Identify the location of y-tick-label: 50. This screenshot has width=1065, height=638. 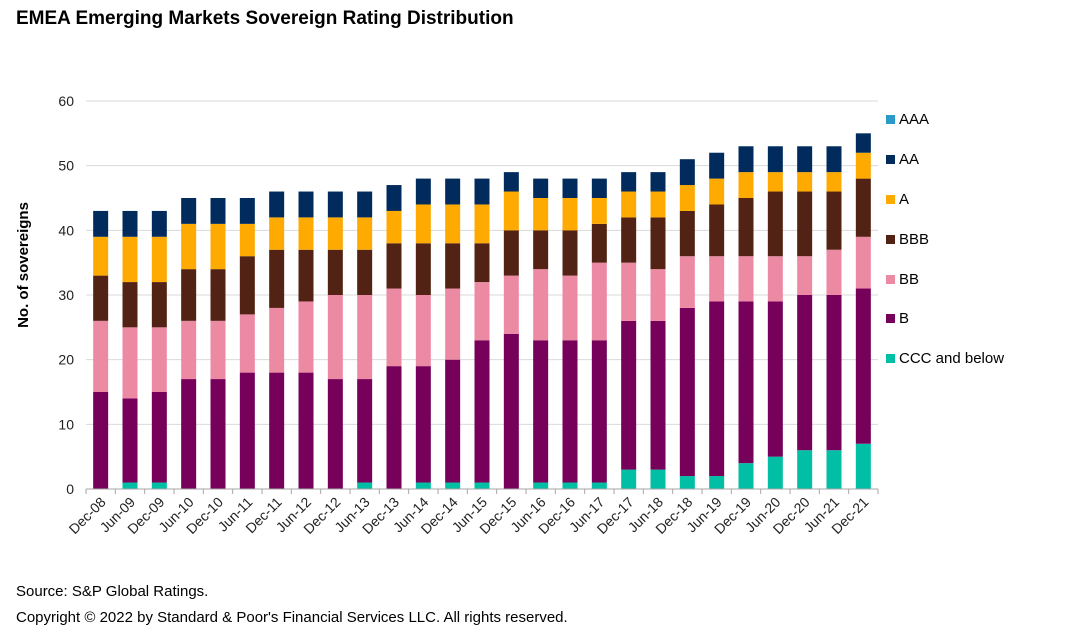
(66, 166).